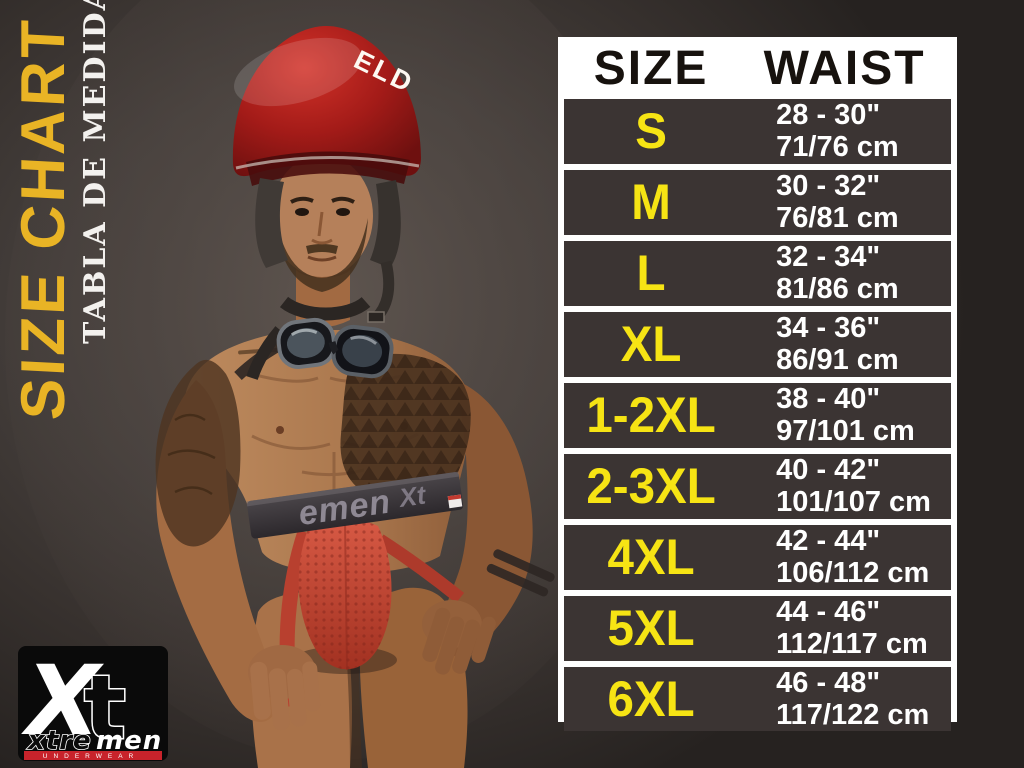  Describe the element at coordinates (828, 256) in the screenshot. I see `waist-inches: 32 - 34"` at that location.